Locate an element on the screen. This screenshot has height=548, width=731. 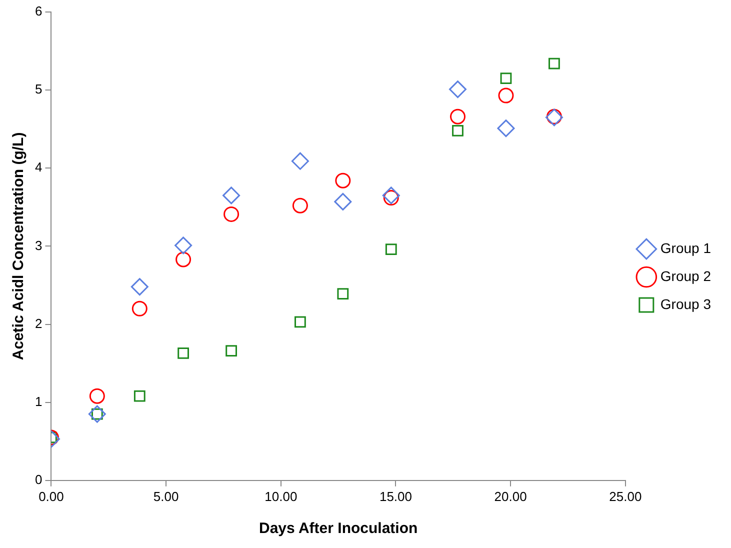
x-tick-label: 0.00 is located at coordinates (51, 496).